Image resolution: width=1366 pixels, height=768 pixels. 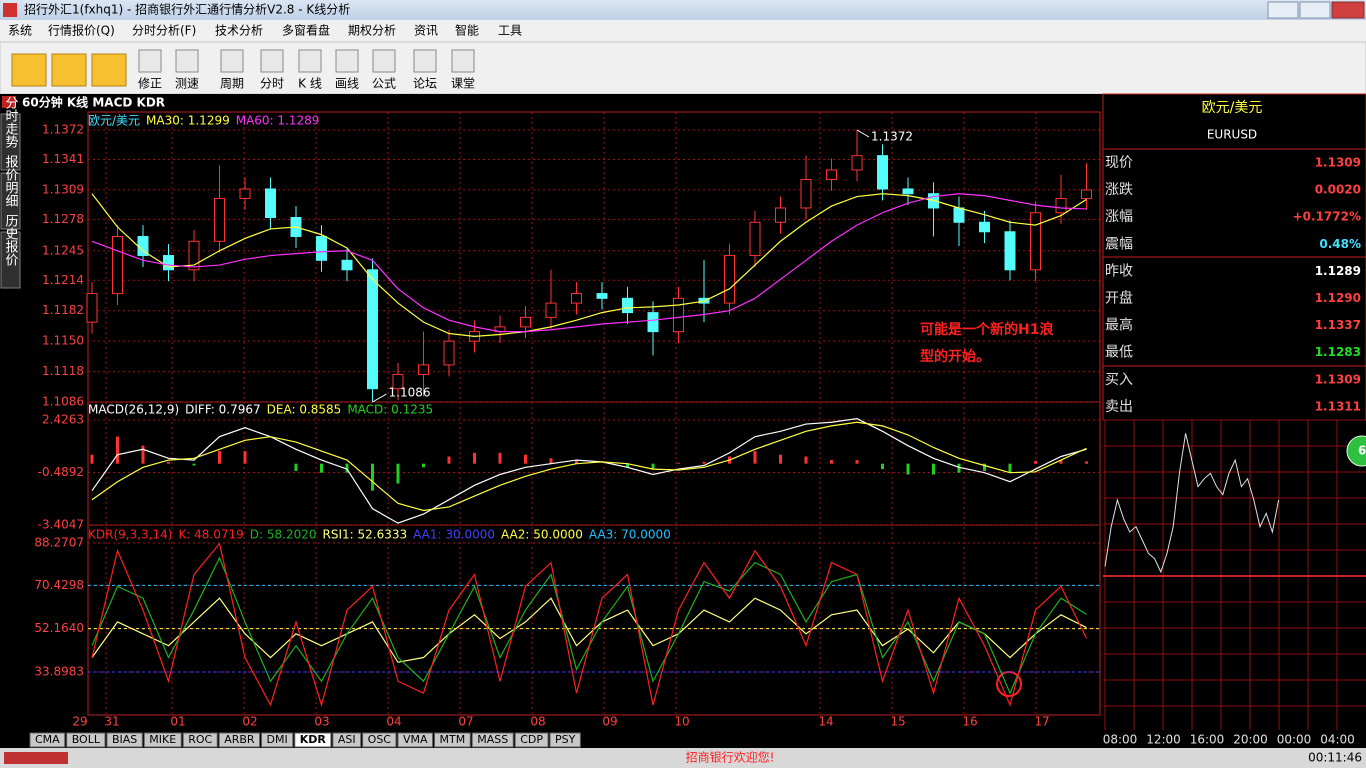 What do you see at coordinates (347, 84) in the screenshot?
I see `toolbar-label: 画线` at bounding box center [347, 84].